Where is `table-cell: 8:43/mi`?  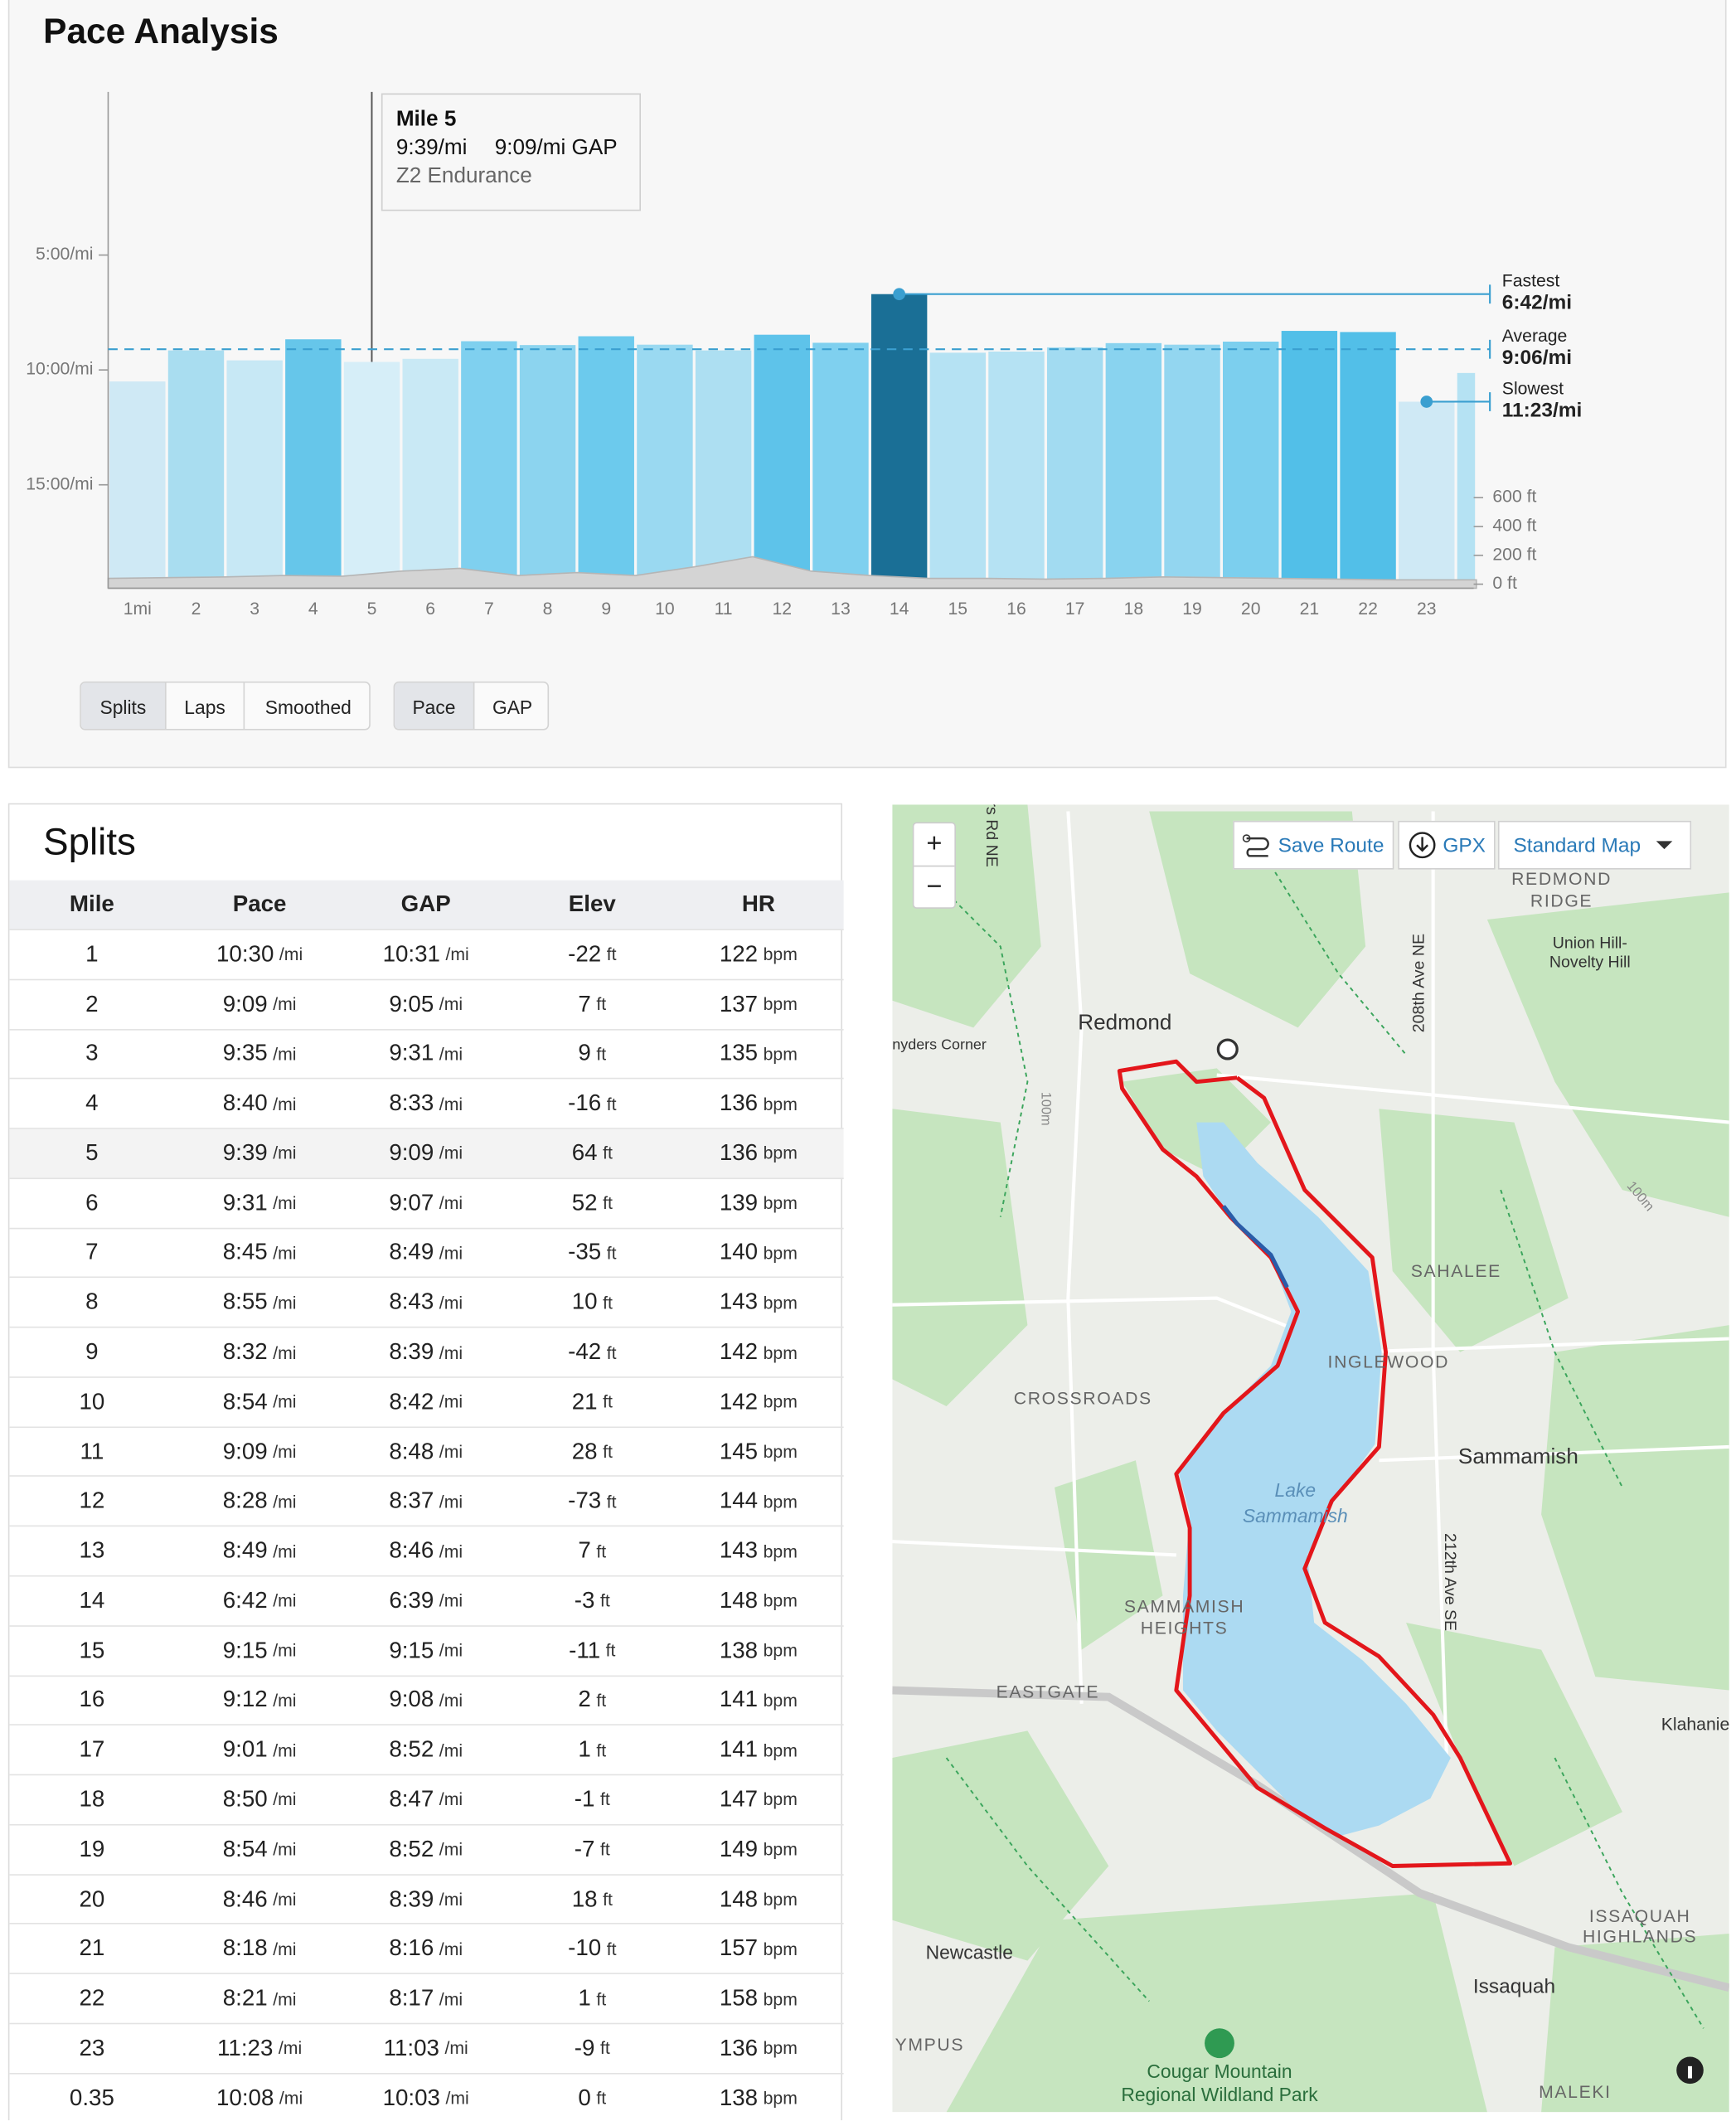 table-cell: 8:43/mi is located at coordinates (426, 1303).